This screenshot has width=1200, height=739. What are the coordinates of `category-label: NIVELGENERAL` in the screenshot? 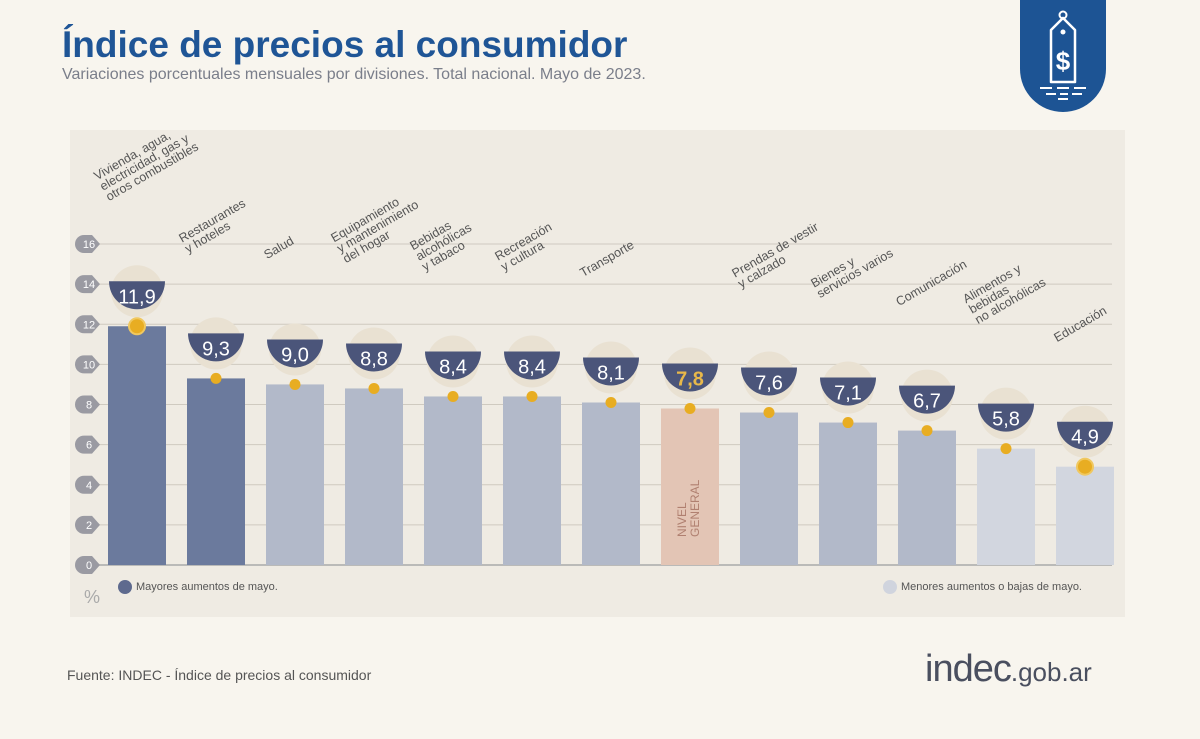 It's located at (688, 508).